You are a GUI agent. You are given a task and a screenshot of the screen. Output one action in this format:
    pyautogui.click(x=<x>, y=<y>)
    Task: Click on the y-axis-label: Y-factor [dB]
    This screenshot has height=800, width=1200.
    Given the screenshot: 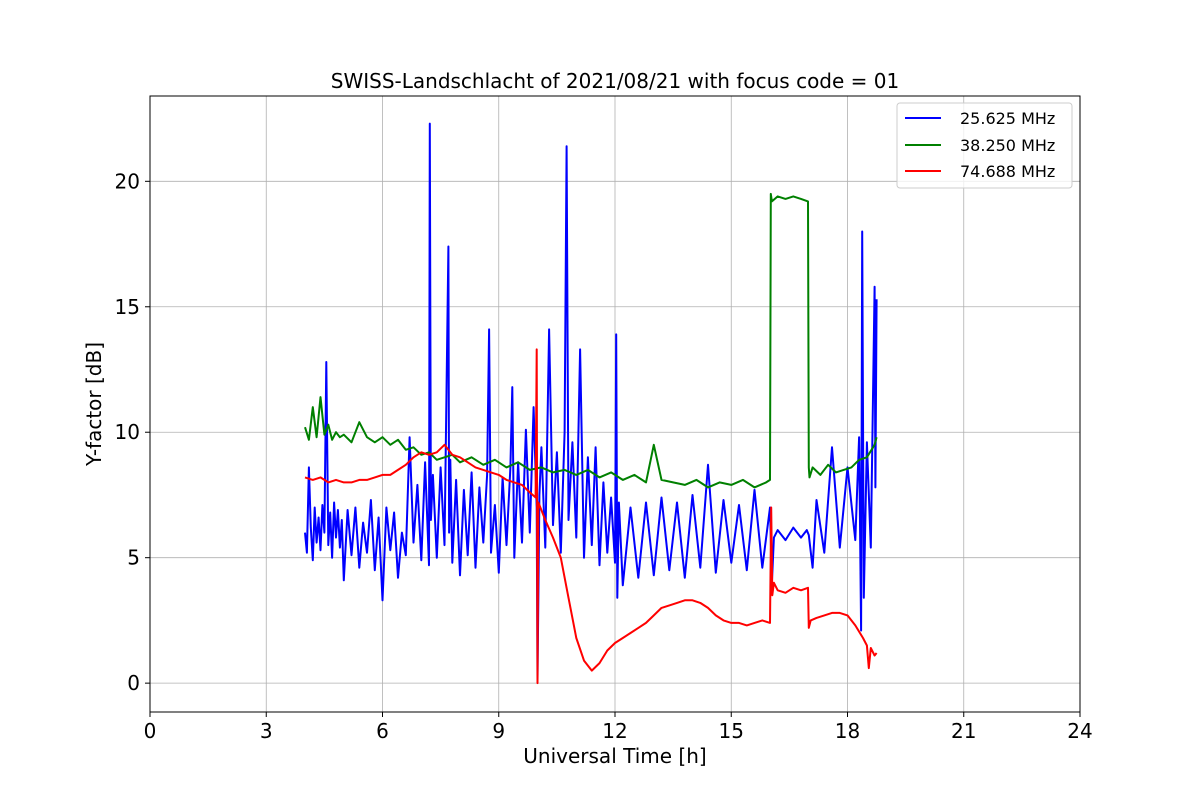 What is the action you would take?
    pyautogui.click(x=94, y=404)
    